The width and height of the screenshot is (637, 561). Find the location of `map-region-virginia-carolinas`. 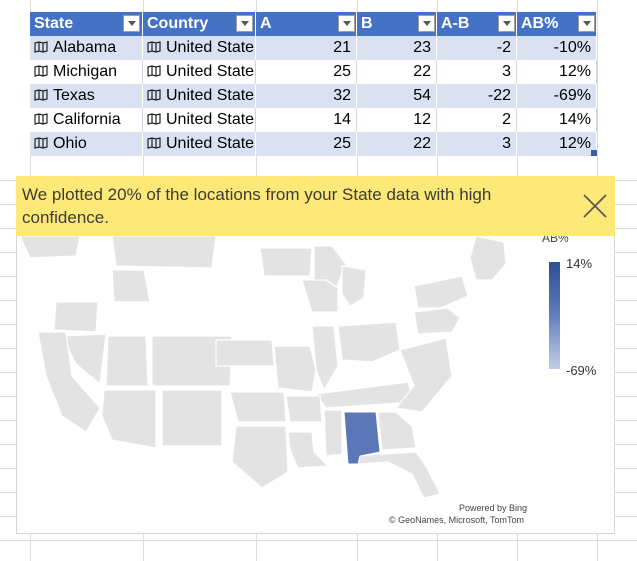

map-region-virginia-carolinas is located at coordinates (423, 375).